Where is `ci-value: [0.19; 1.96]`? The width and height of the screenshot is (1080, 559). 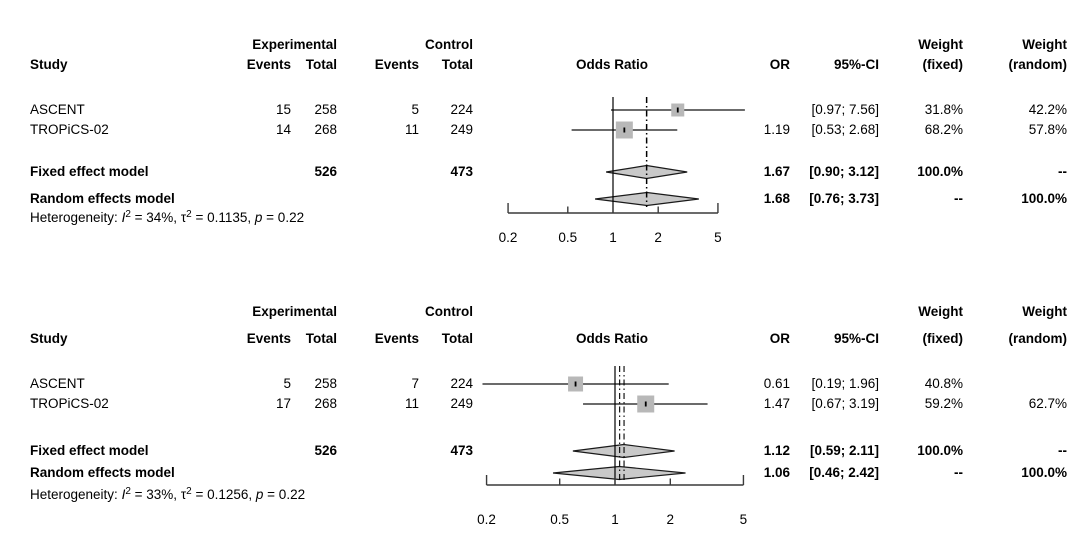 ci-value: [0.19; 1.96] is located at coordinates (845, 383).